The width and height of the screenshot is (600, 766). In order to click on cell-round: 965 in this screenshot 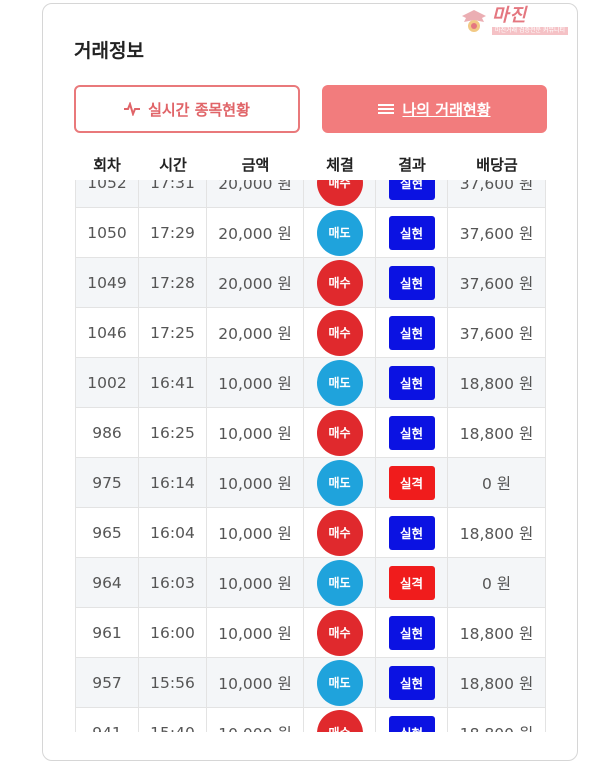, I will do `click(107, 532)`.